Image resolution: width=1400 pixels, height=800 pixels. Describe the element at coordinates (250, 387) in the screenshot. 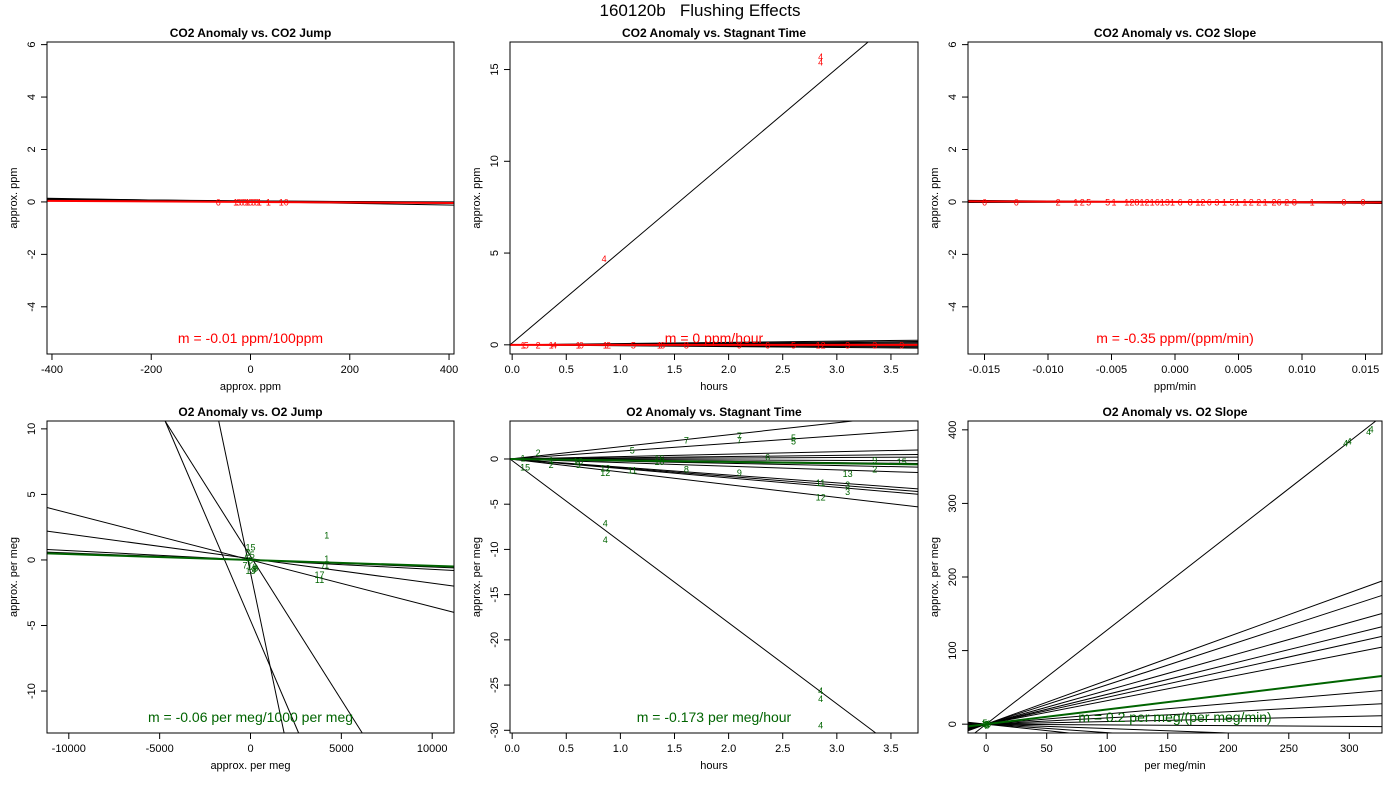

I see `x-axis-label: approx. ppm` at that location.